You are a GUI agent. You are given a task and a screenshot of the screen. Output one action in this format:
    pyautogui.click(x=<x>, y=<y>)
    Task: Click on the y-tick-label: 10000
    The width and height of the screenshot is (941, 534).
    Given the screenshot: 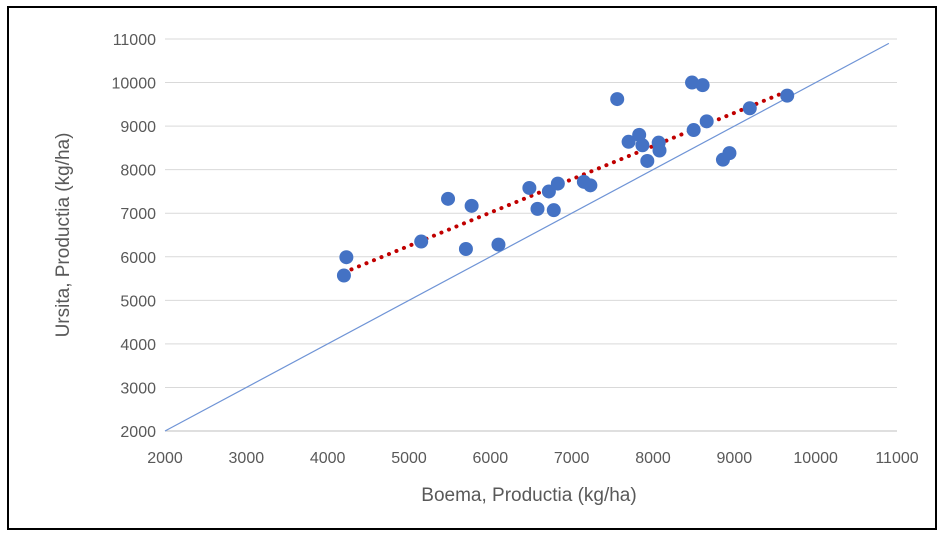 What is the action you would take?
    pyautogui.click(x=134, y=84)
    